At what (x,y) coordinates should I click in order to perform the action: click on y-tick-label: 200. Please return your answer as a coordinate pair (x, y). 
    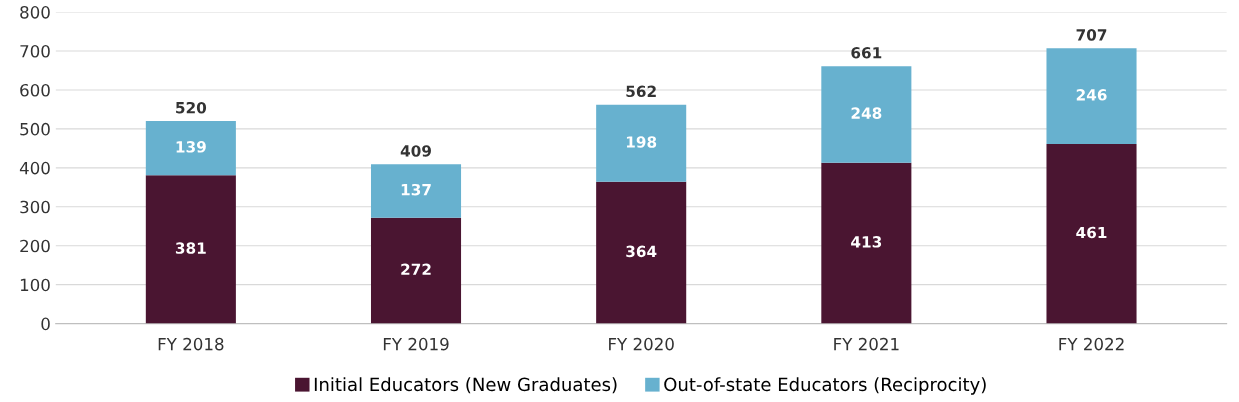
    Looking at the image, I should click on (35, 246).